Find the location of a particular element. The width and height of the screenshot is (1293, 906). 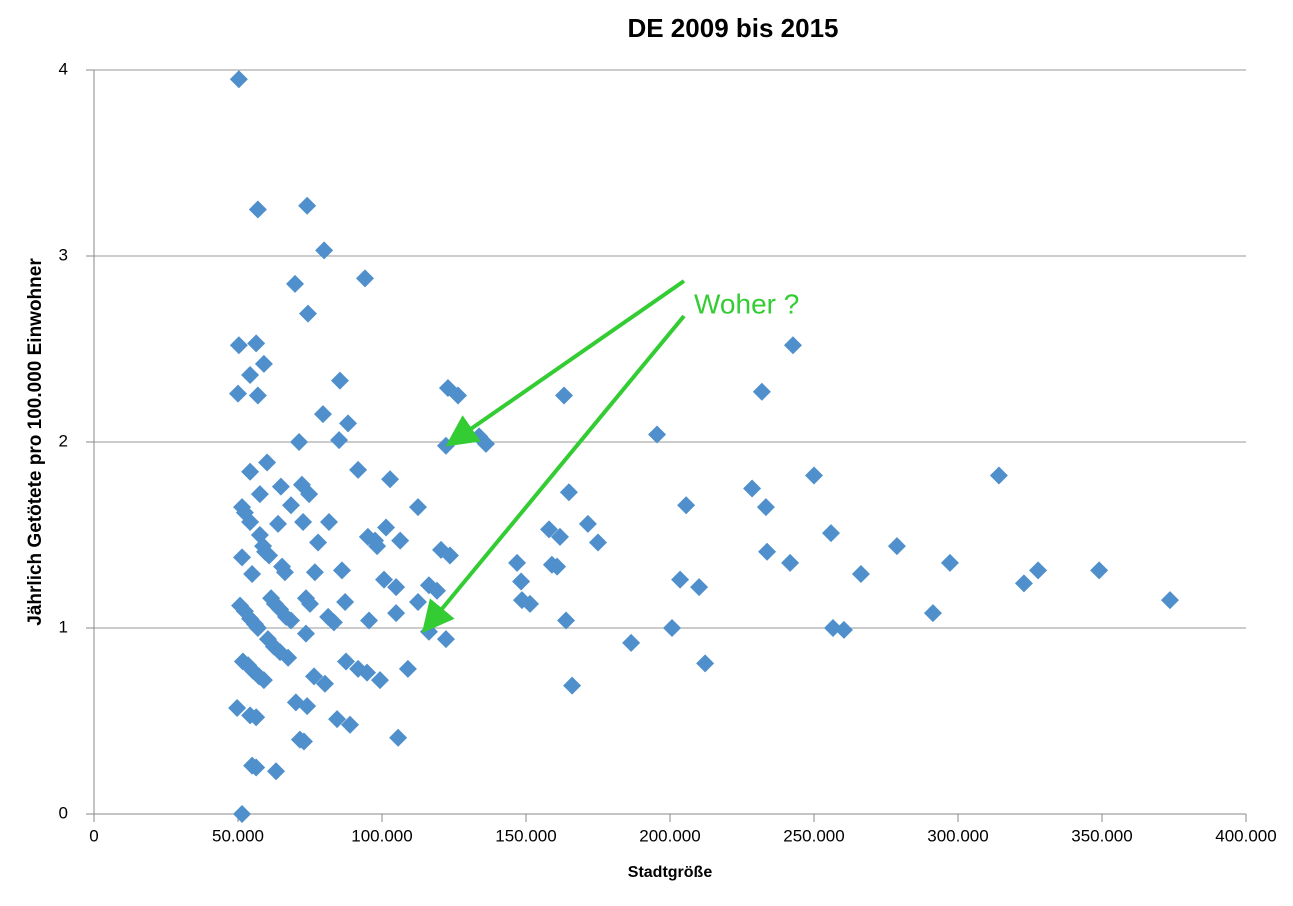

y-tick-label: 1 is located at coordinates (63, 626).